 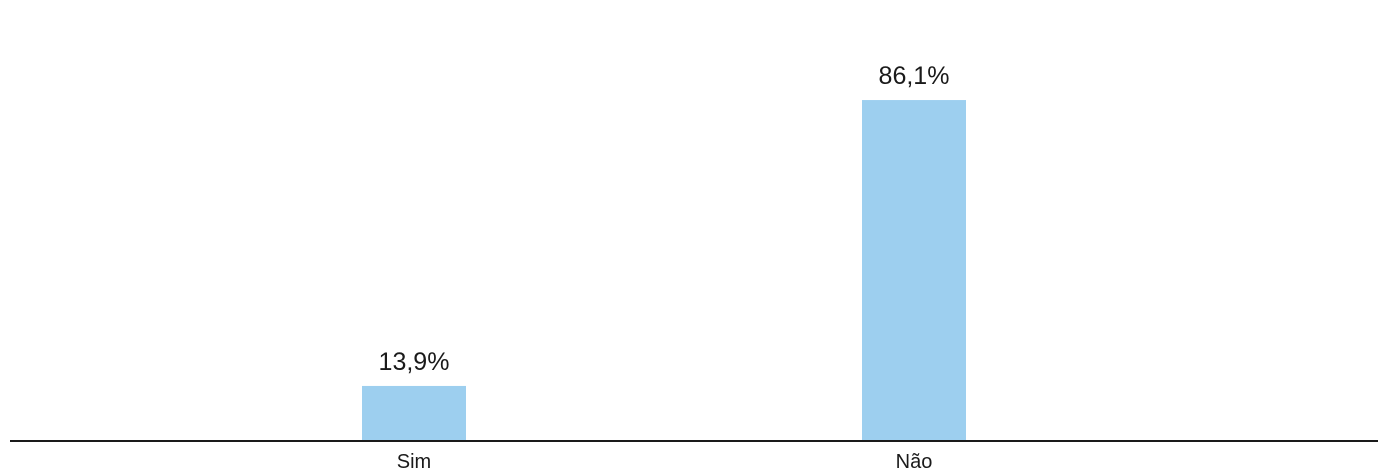 I want to click on tick-label-sim: Sim, so click(x=414, y=461).